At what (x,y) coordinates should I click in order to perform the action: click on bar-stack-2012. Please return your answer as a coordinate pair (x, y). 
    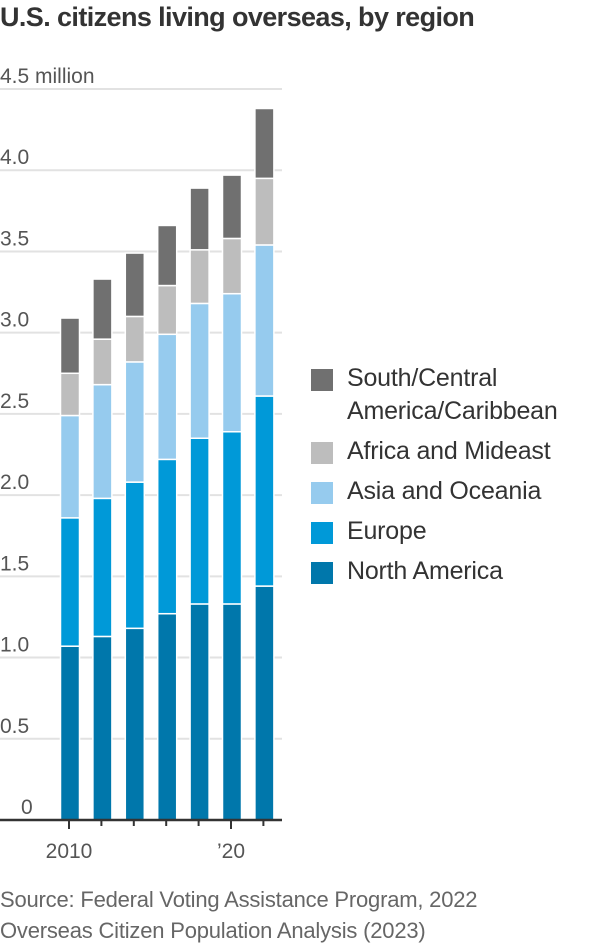
    Looking at the image, I should click on (102, 549).